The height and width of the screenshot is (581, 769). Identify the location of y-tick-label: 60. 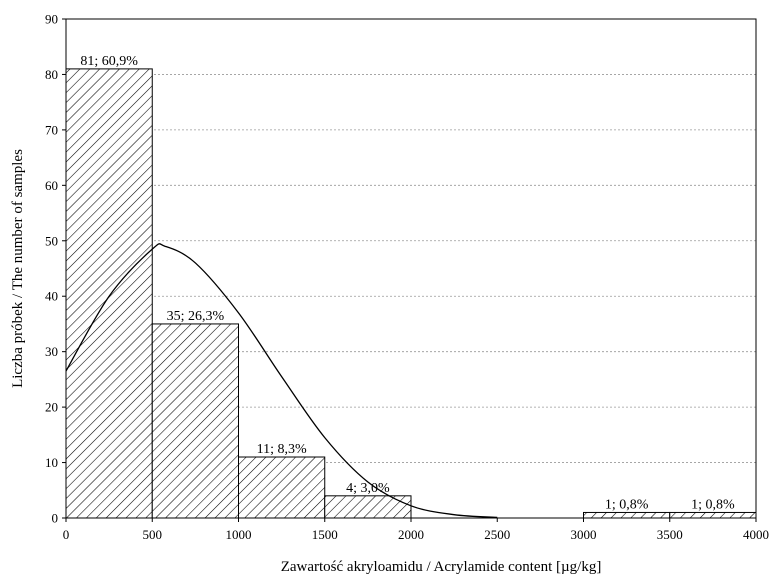
(51, 185).